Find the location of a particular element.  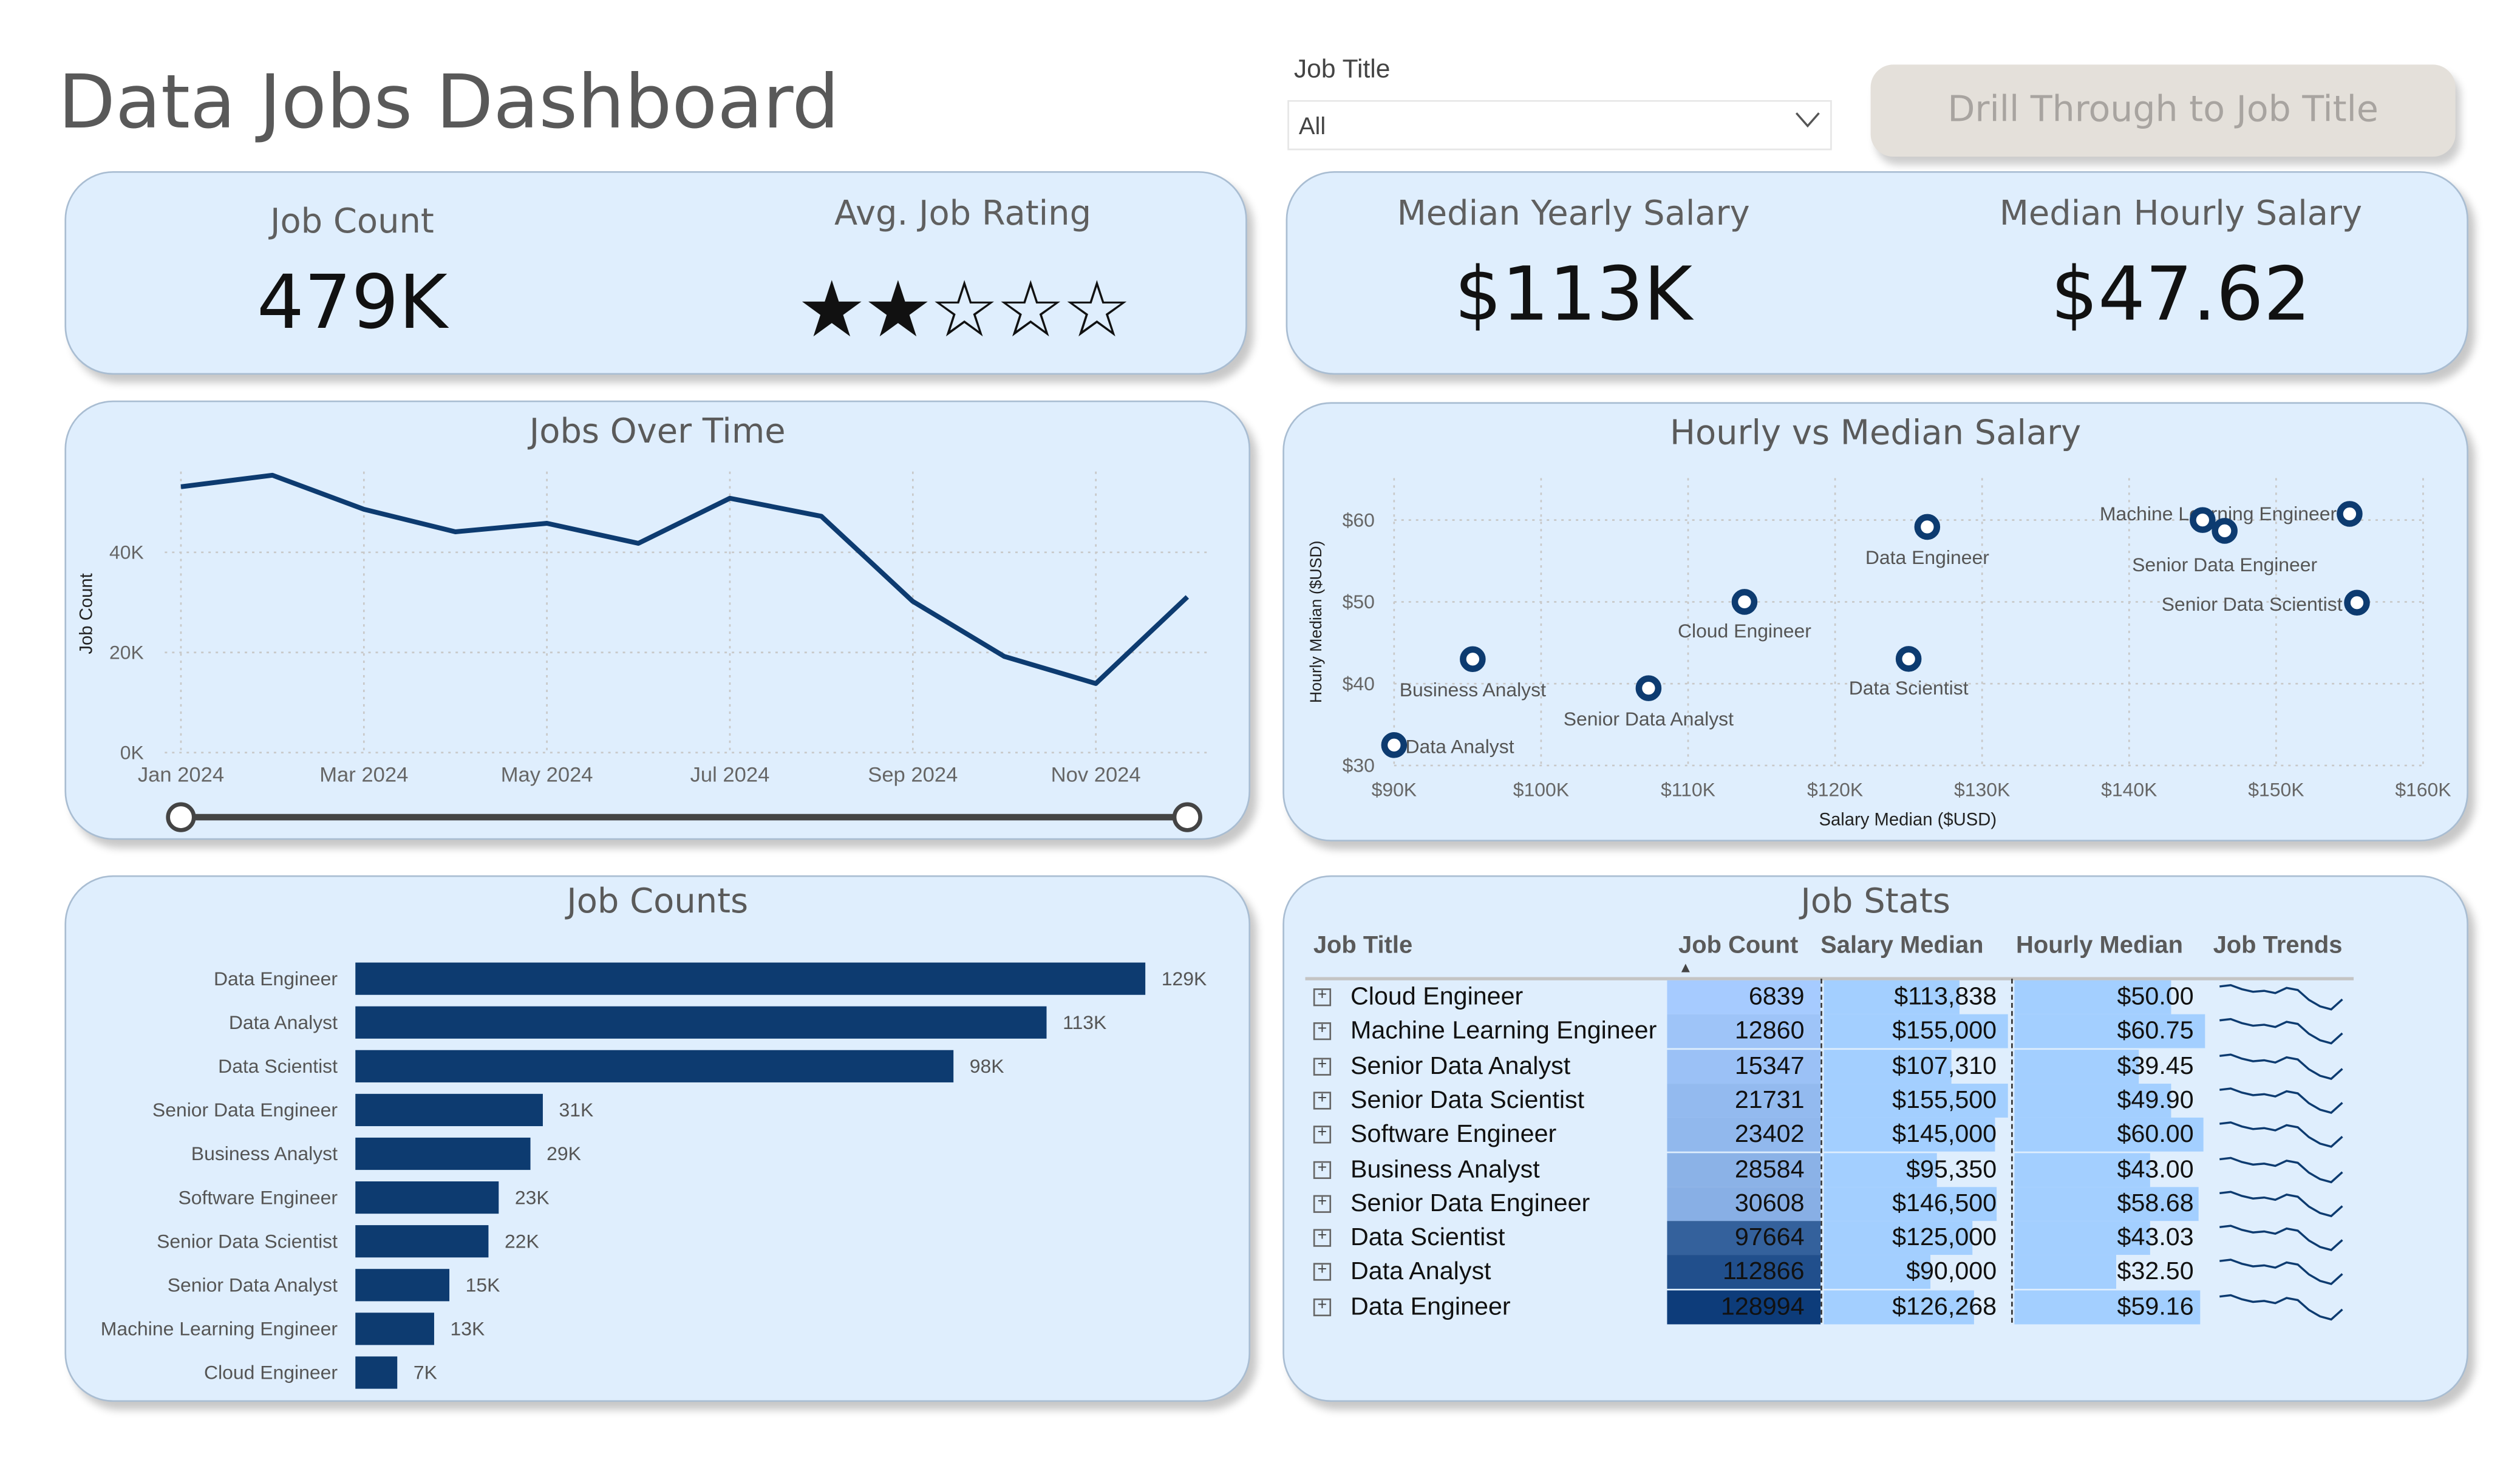

job-title-cell: Data Engineer is located at coordinates (1430, 1307).